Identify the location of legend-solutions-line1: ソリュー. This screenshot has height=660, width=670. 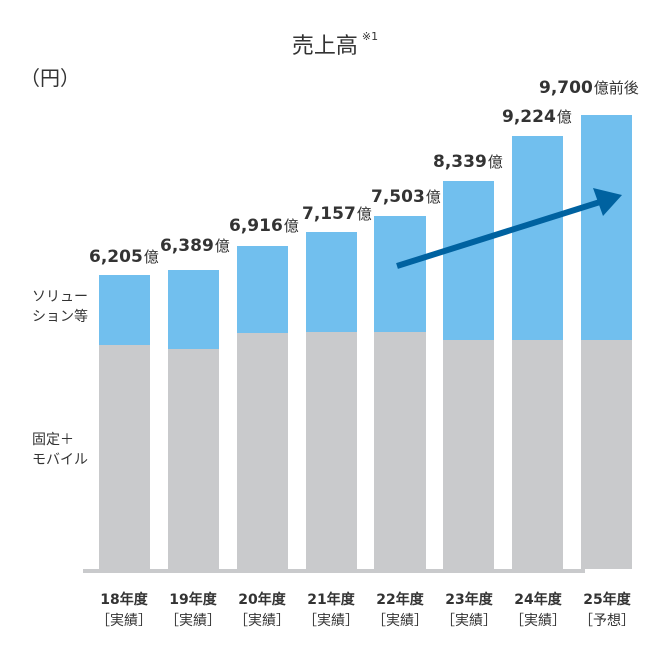
(60, 297).